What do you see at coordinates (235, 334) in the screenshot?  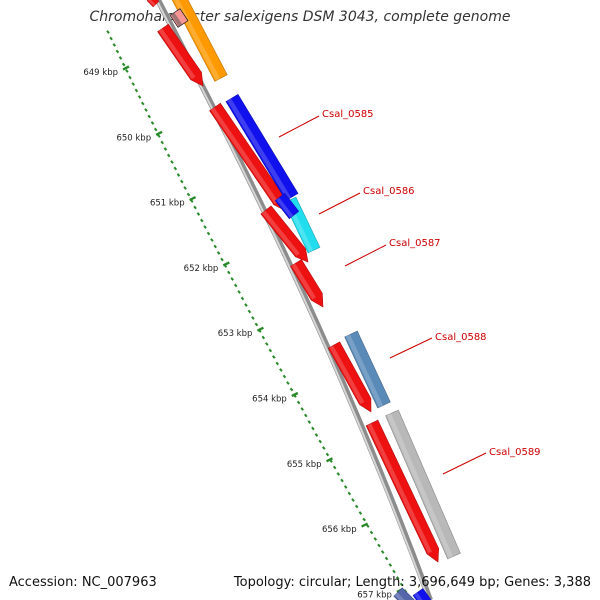 I see `ruler-tick-label: 653 kbp` at bounding box center [235, 334].